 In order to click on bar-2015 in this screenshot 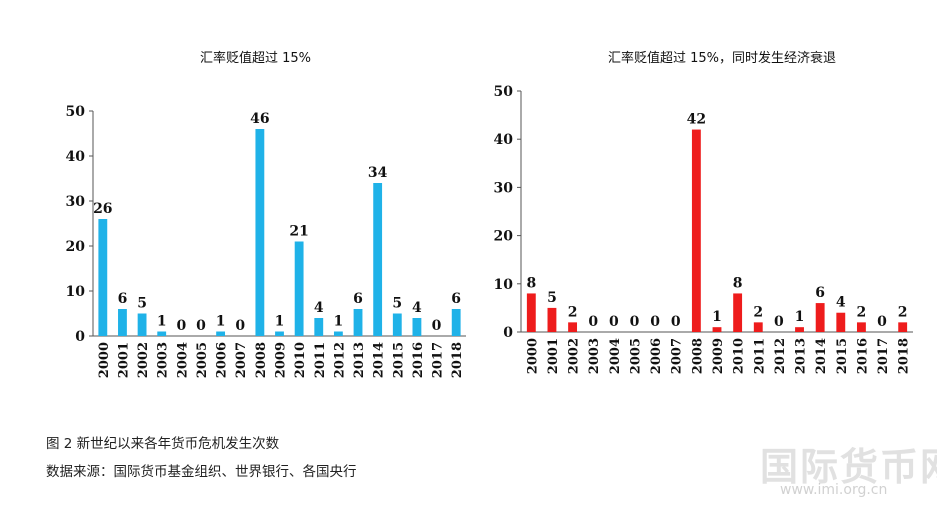, I will do `click(841, 322)`.